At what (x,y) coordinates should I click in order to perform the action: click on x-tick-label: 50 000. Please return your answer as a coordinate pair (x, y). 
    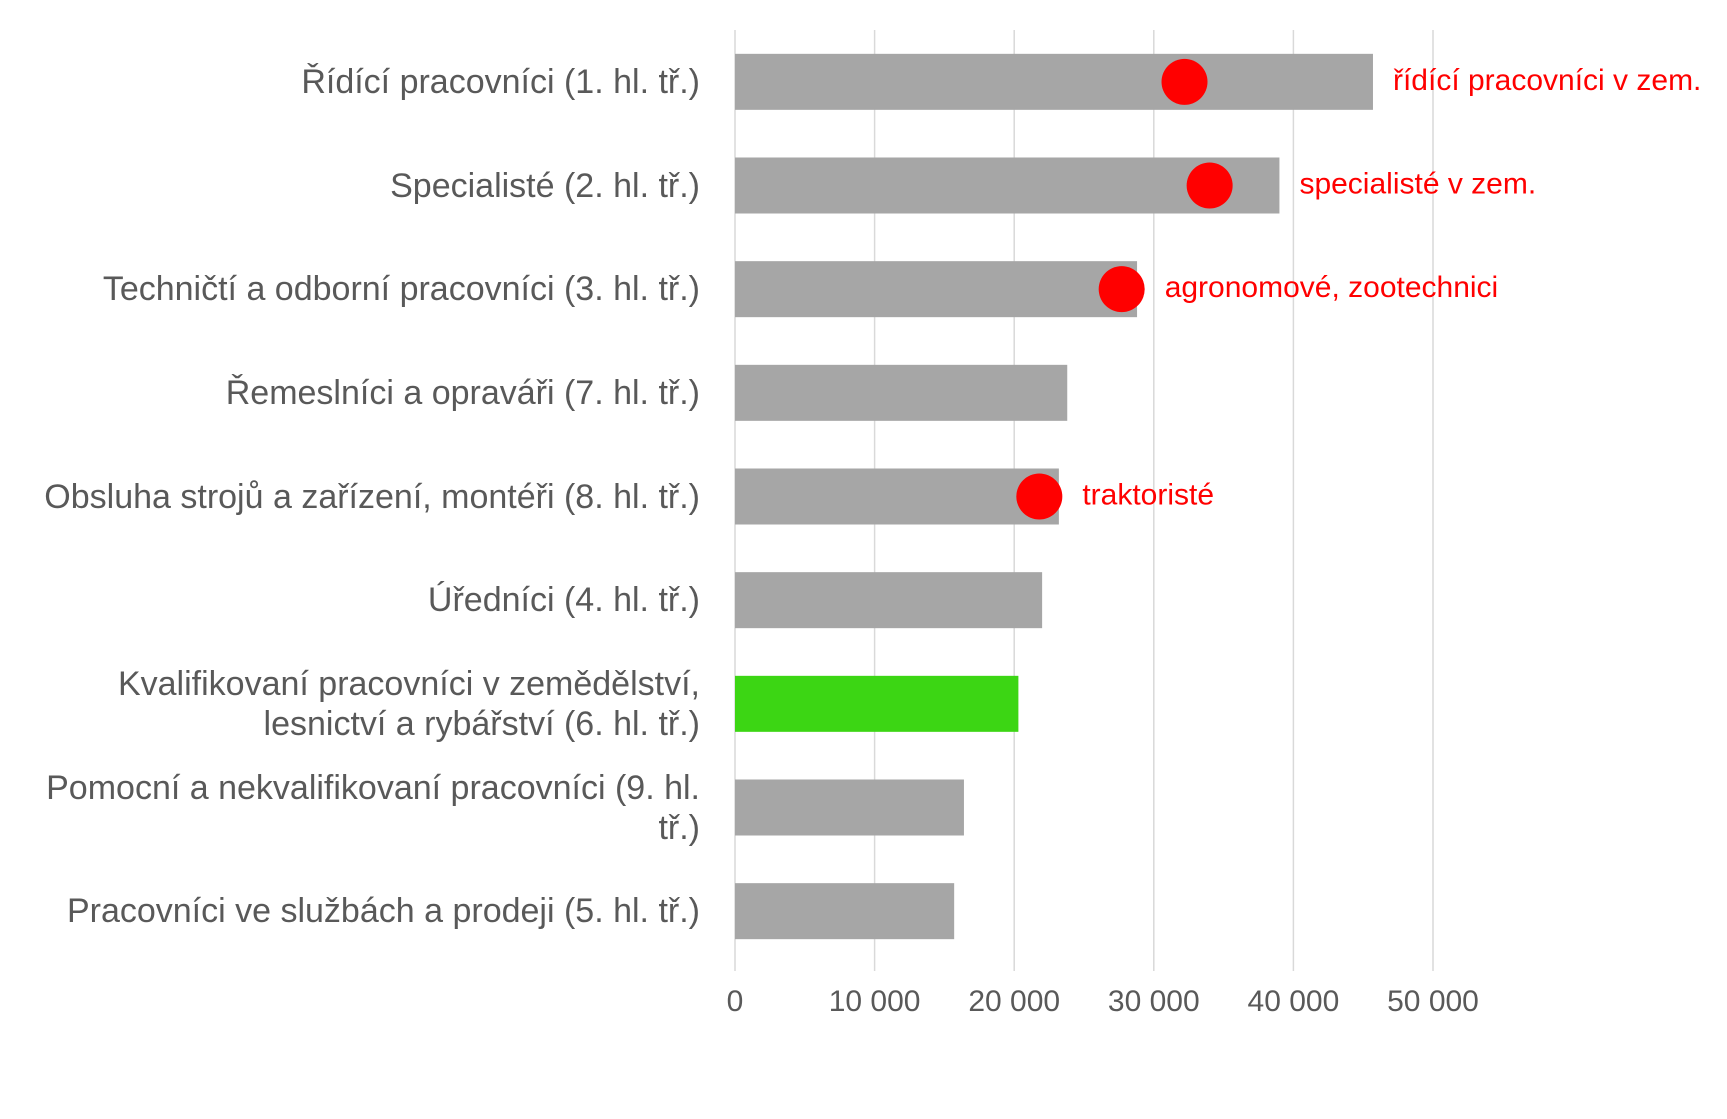
    Looking at the image, I should click on (1433, 1001).